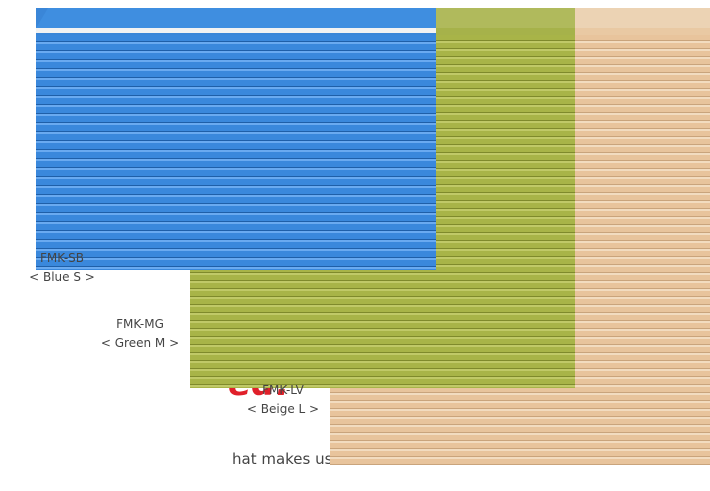 The height and width of the screenshot is (491, 710). Describe the element at coordinates (283, 390) in the screenshot. I see `product-code: FMK-LV` at that location.